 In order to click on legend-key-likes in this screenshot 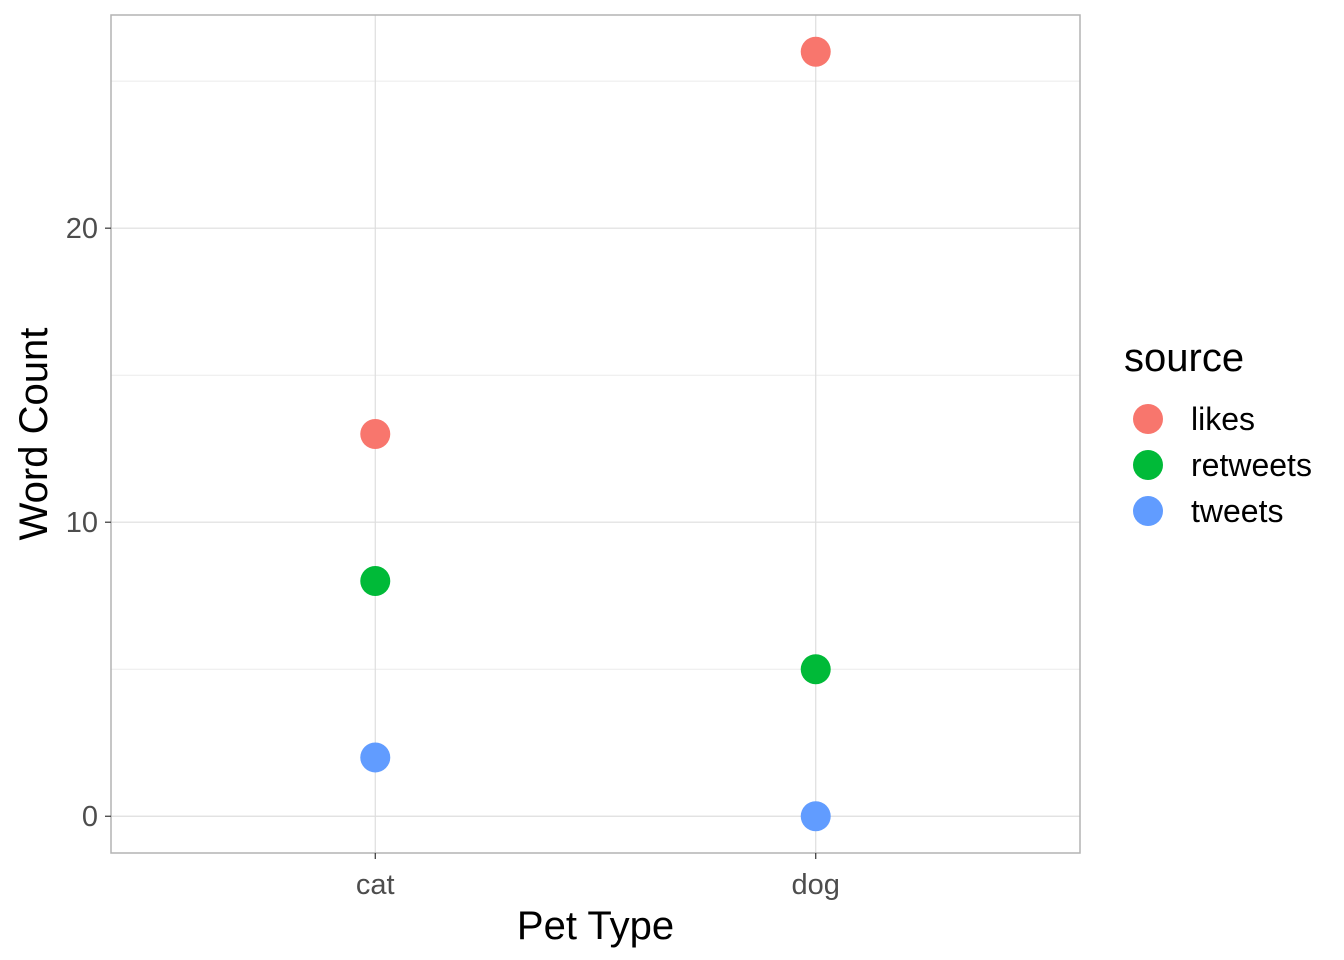, I will do `click(1148, 419)`.